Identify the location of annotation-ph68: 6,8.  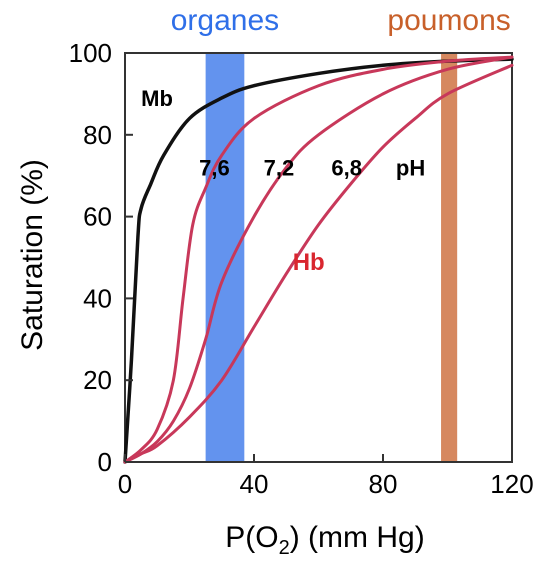
(346, 168).